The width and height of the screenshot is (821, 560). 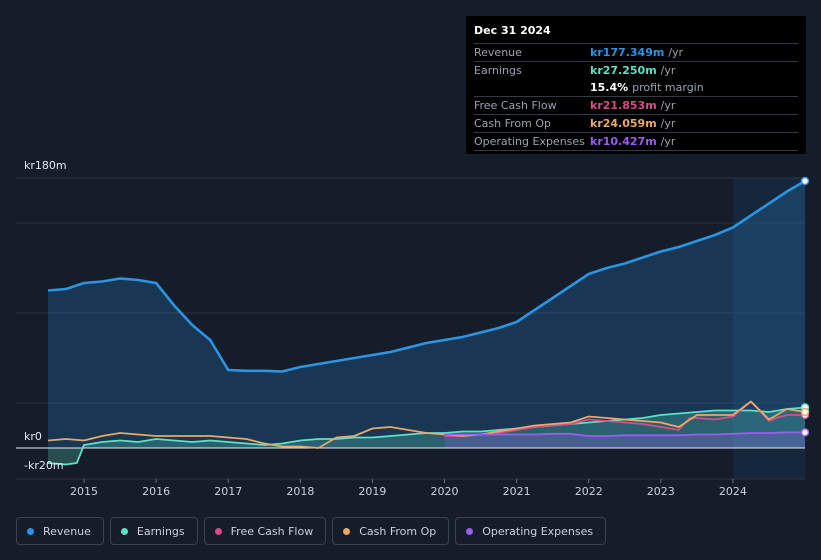 What do you see at coordinates (538, 531) in the screenshot?
I see `legend-label: Operating Expenses` at bounding box center [538, 531].